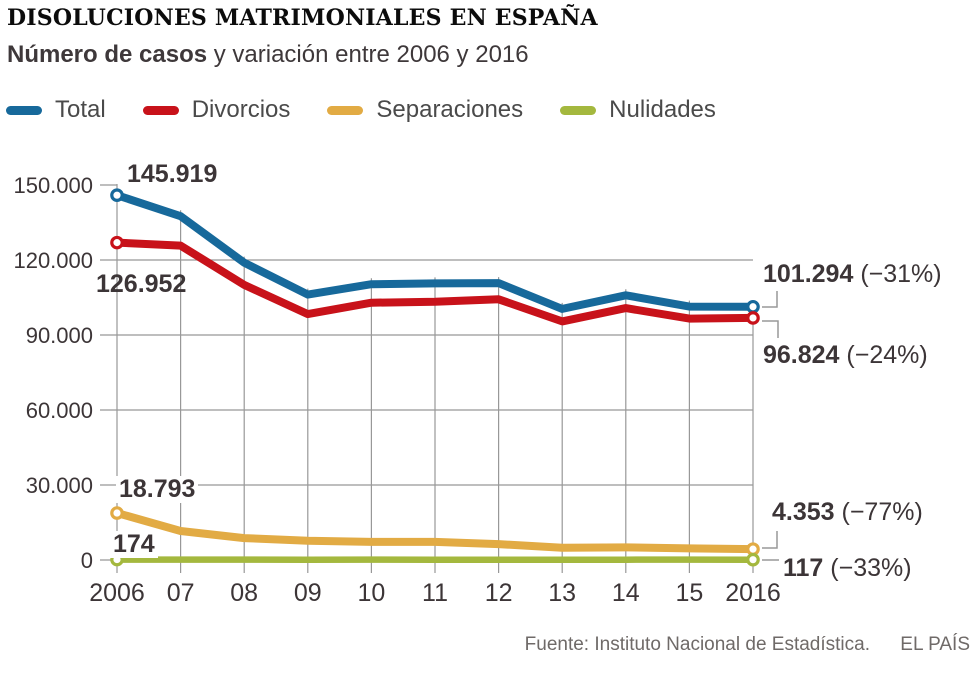  What do you see at coordinates (499, 593) in the screenshot?
I see `x-tick-label: 12` at bounding box center [499, 593].